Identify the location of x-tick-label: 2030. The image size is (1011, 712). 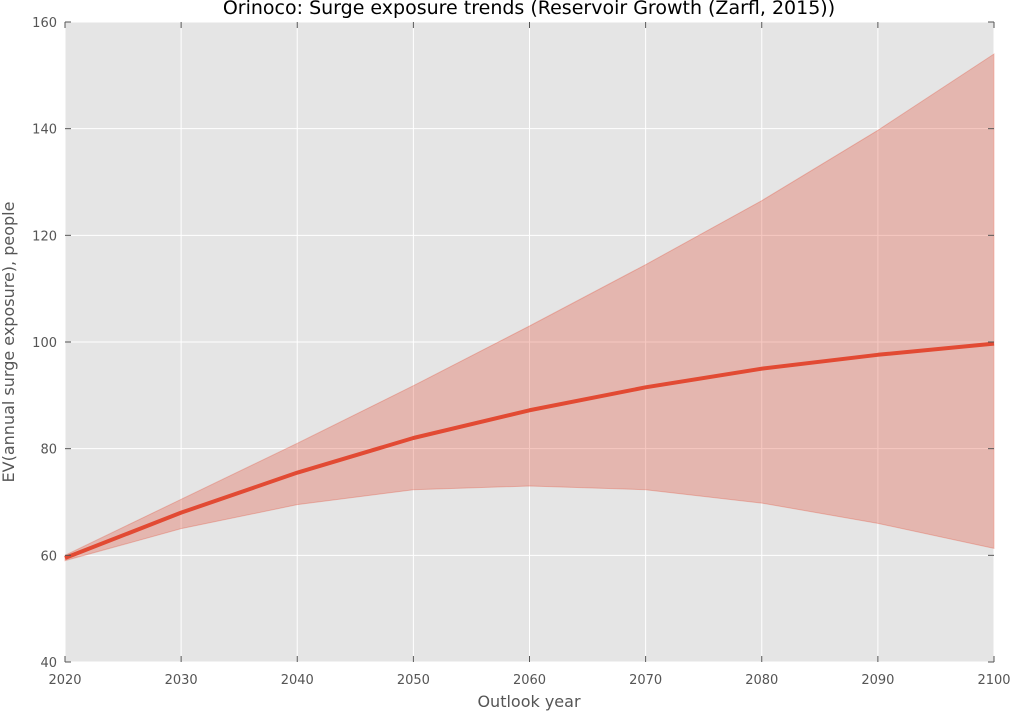
(181, 680).